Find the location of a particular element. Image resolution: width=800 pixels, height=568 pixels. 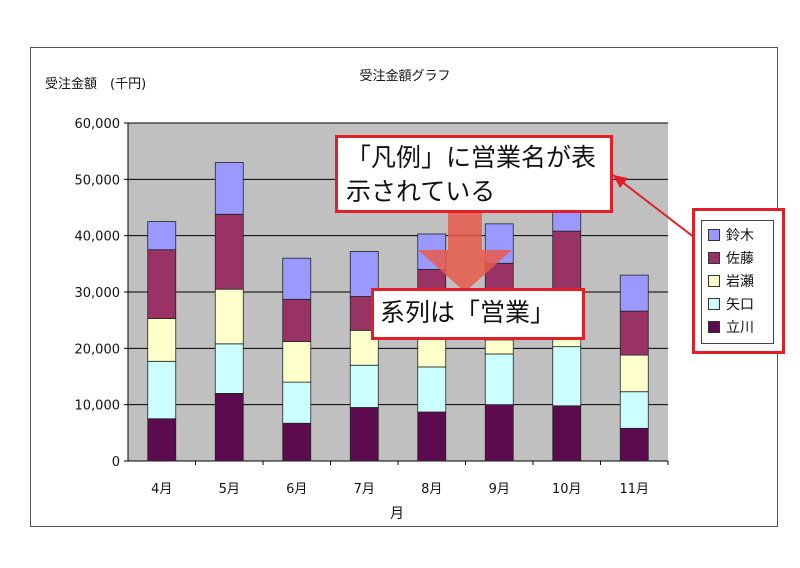

x-tick-label: 9月 is located at coordinates (499, 489).